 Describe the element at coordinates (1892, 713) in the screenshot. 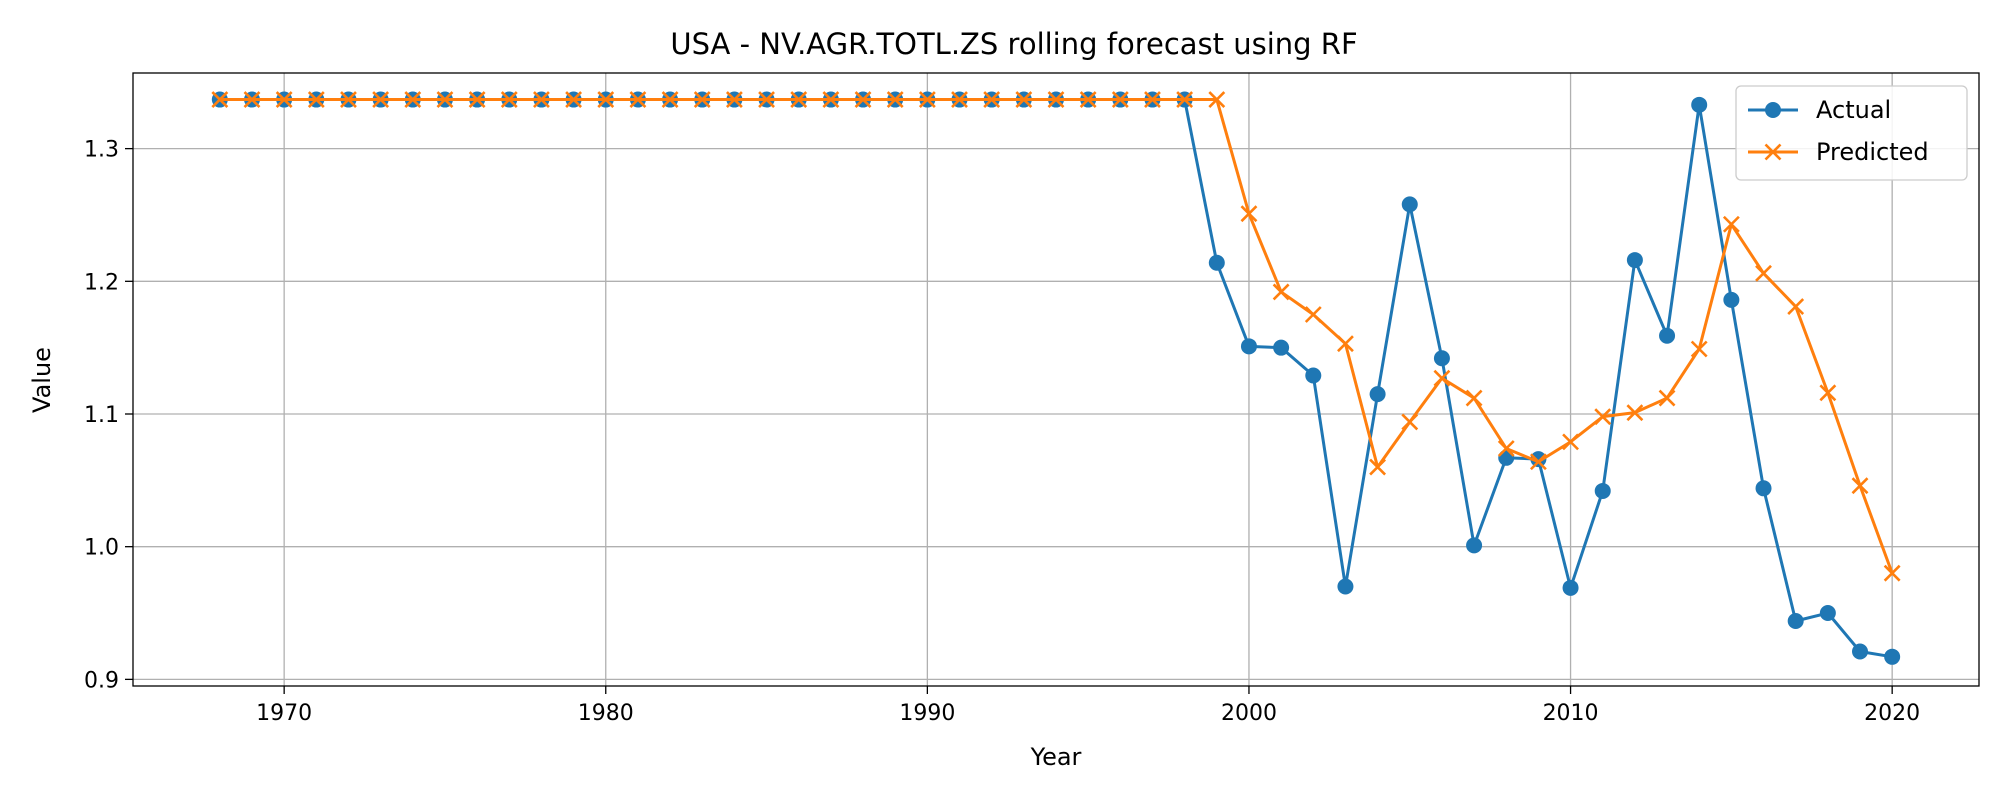

I see `x-tick-label: 2020` at that location.